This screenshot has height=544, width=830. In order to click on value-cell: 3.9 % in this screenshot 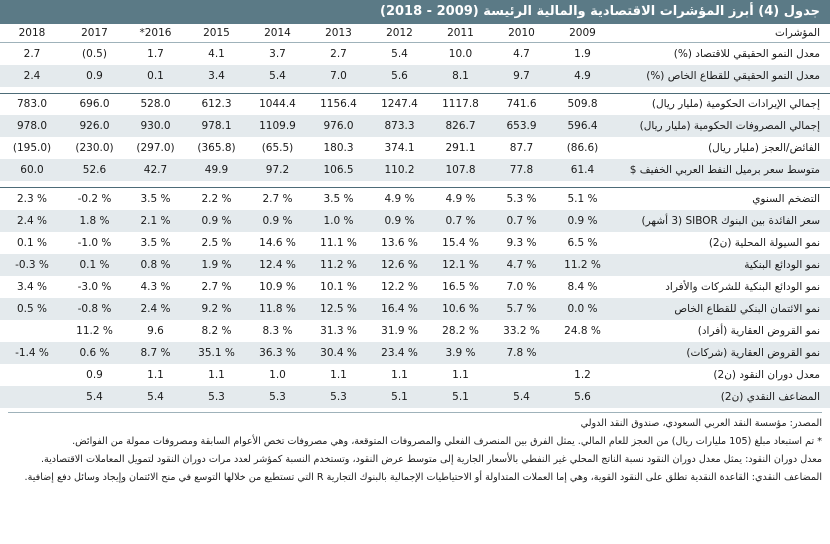, I will do `click(460, 352)`.